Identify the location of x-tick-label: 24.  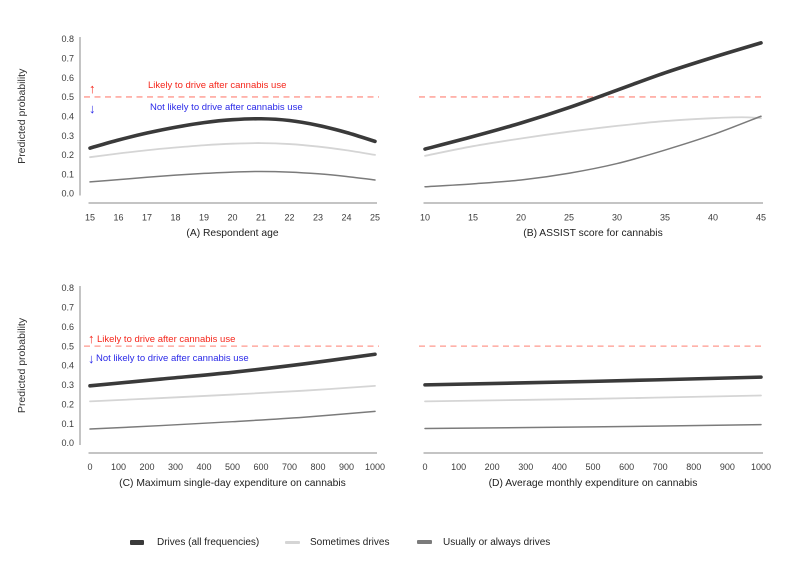
(346, 218).